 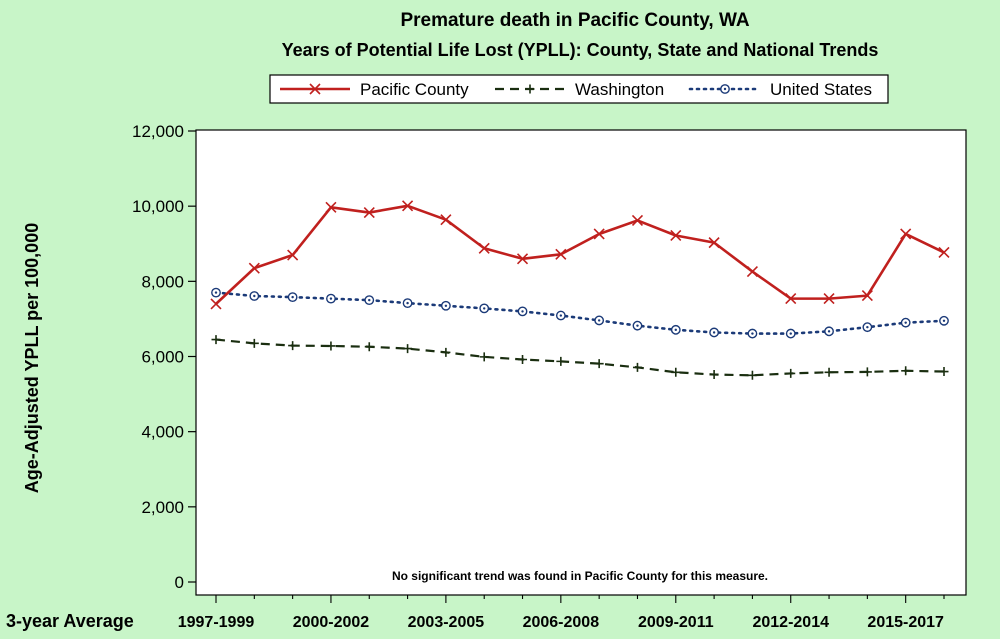 I want to click on chart-title: Premature death in Pacific County, WA, so click(x=574, y=20).